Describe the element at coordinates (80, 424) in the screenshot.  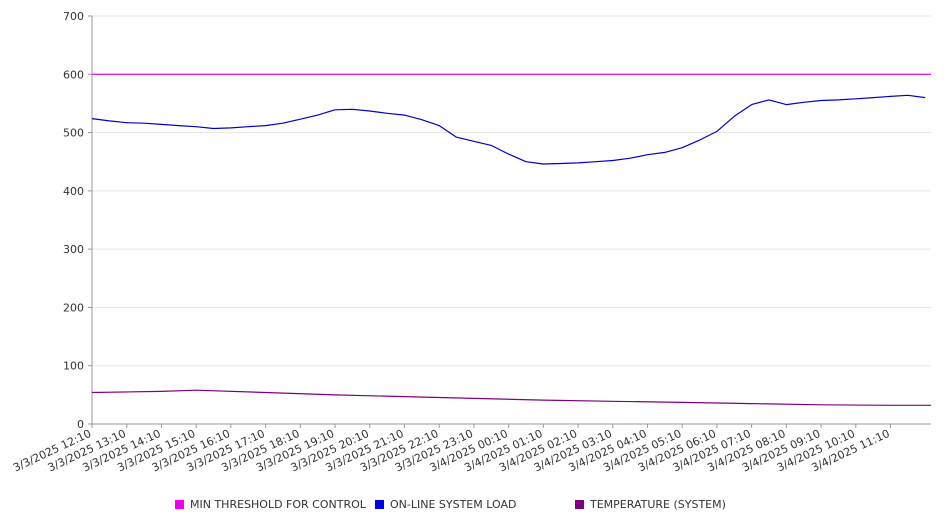
I see `ytick-label-0: 0` at that location.